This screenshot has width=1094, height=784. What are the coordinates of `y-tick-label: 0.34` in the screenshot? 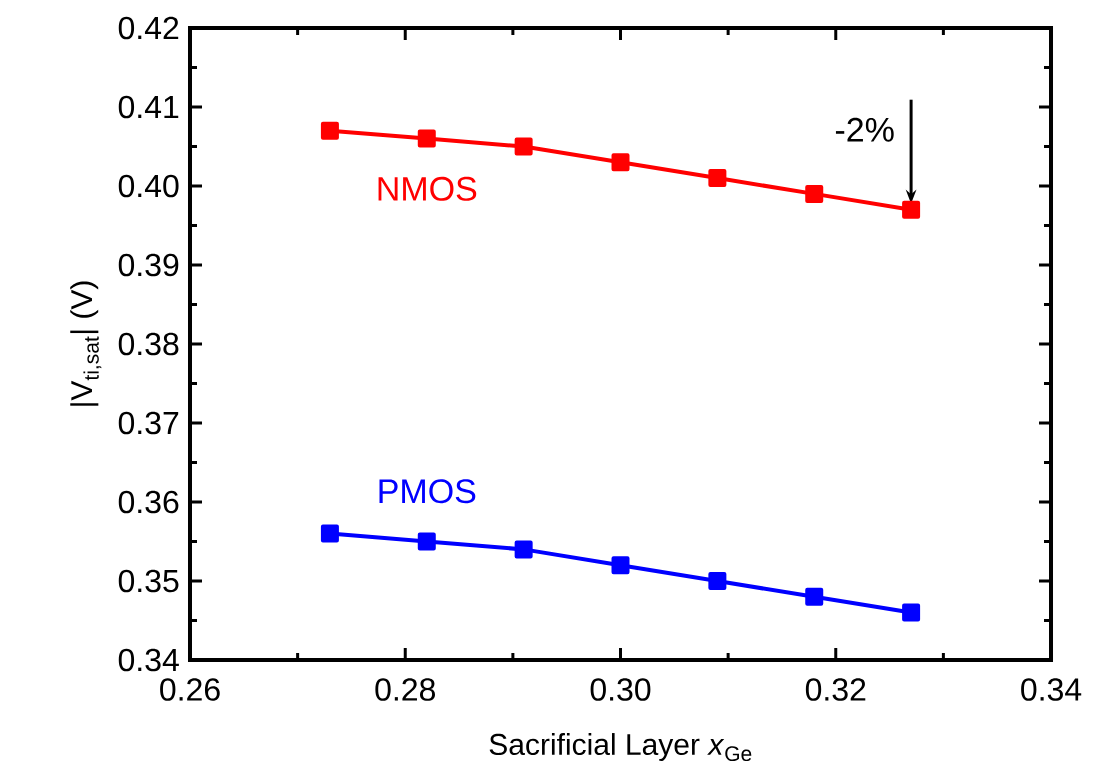 It's located at (148, 660).